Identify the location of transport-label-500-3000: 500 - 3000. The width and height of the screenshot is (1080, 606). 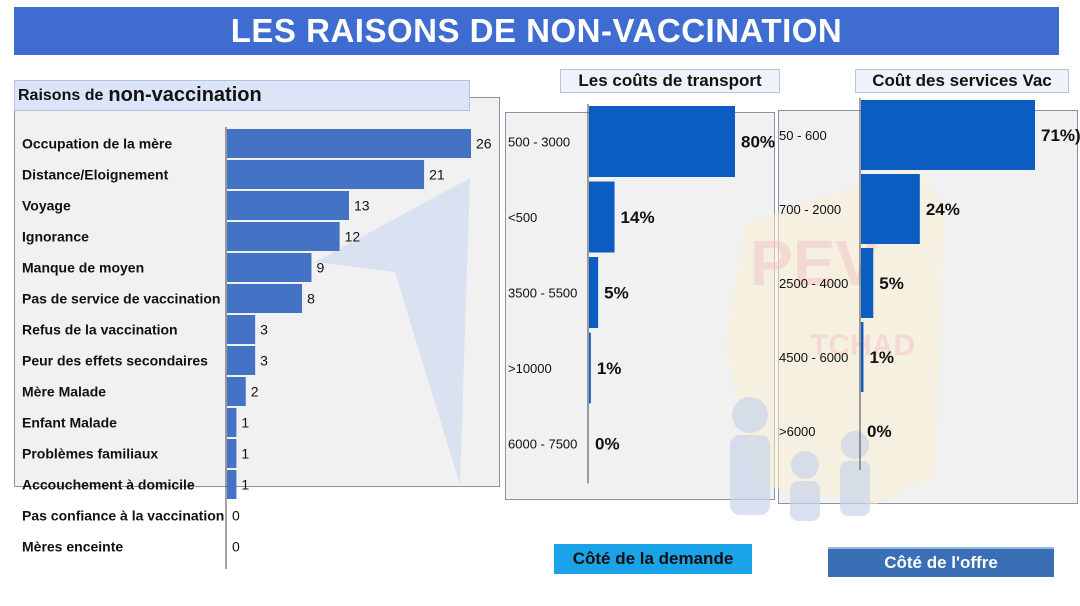
(539, 142).